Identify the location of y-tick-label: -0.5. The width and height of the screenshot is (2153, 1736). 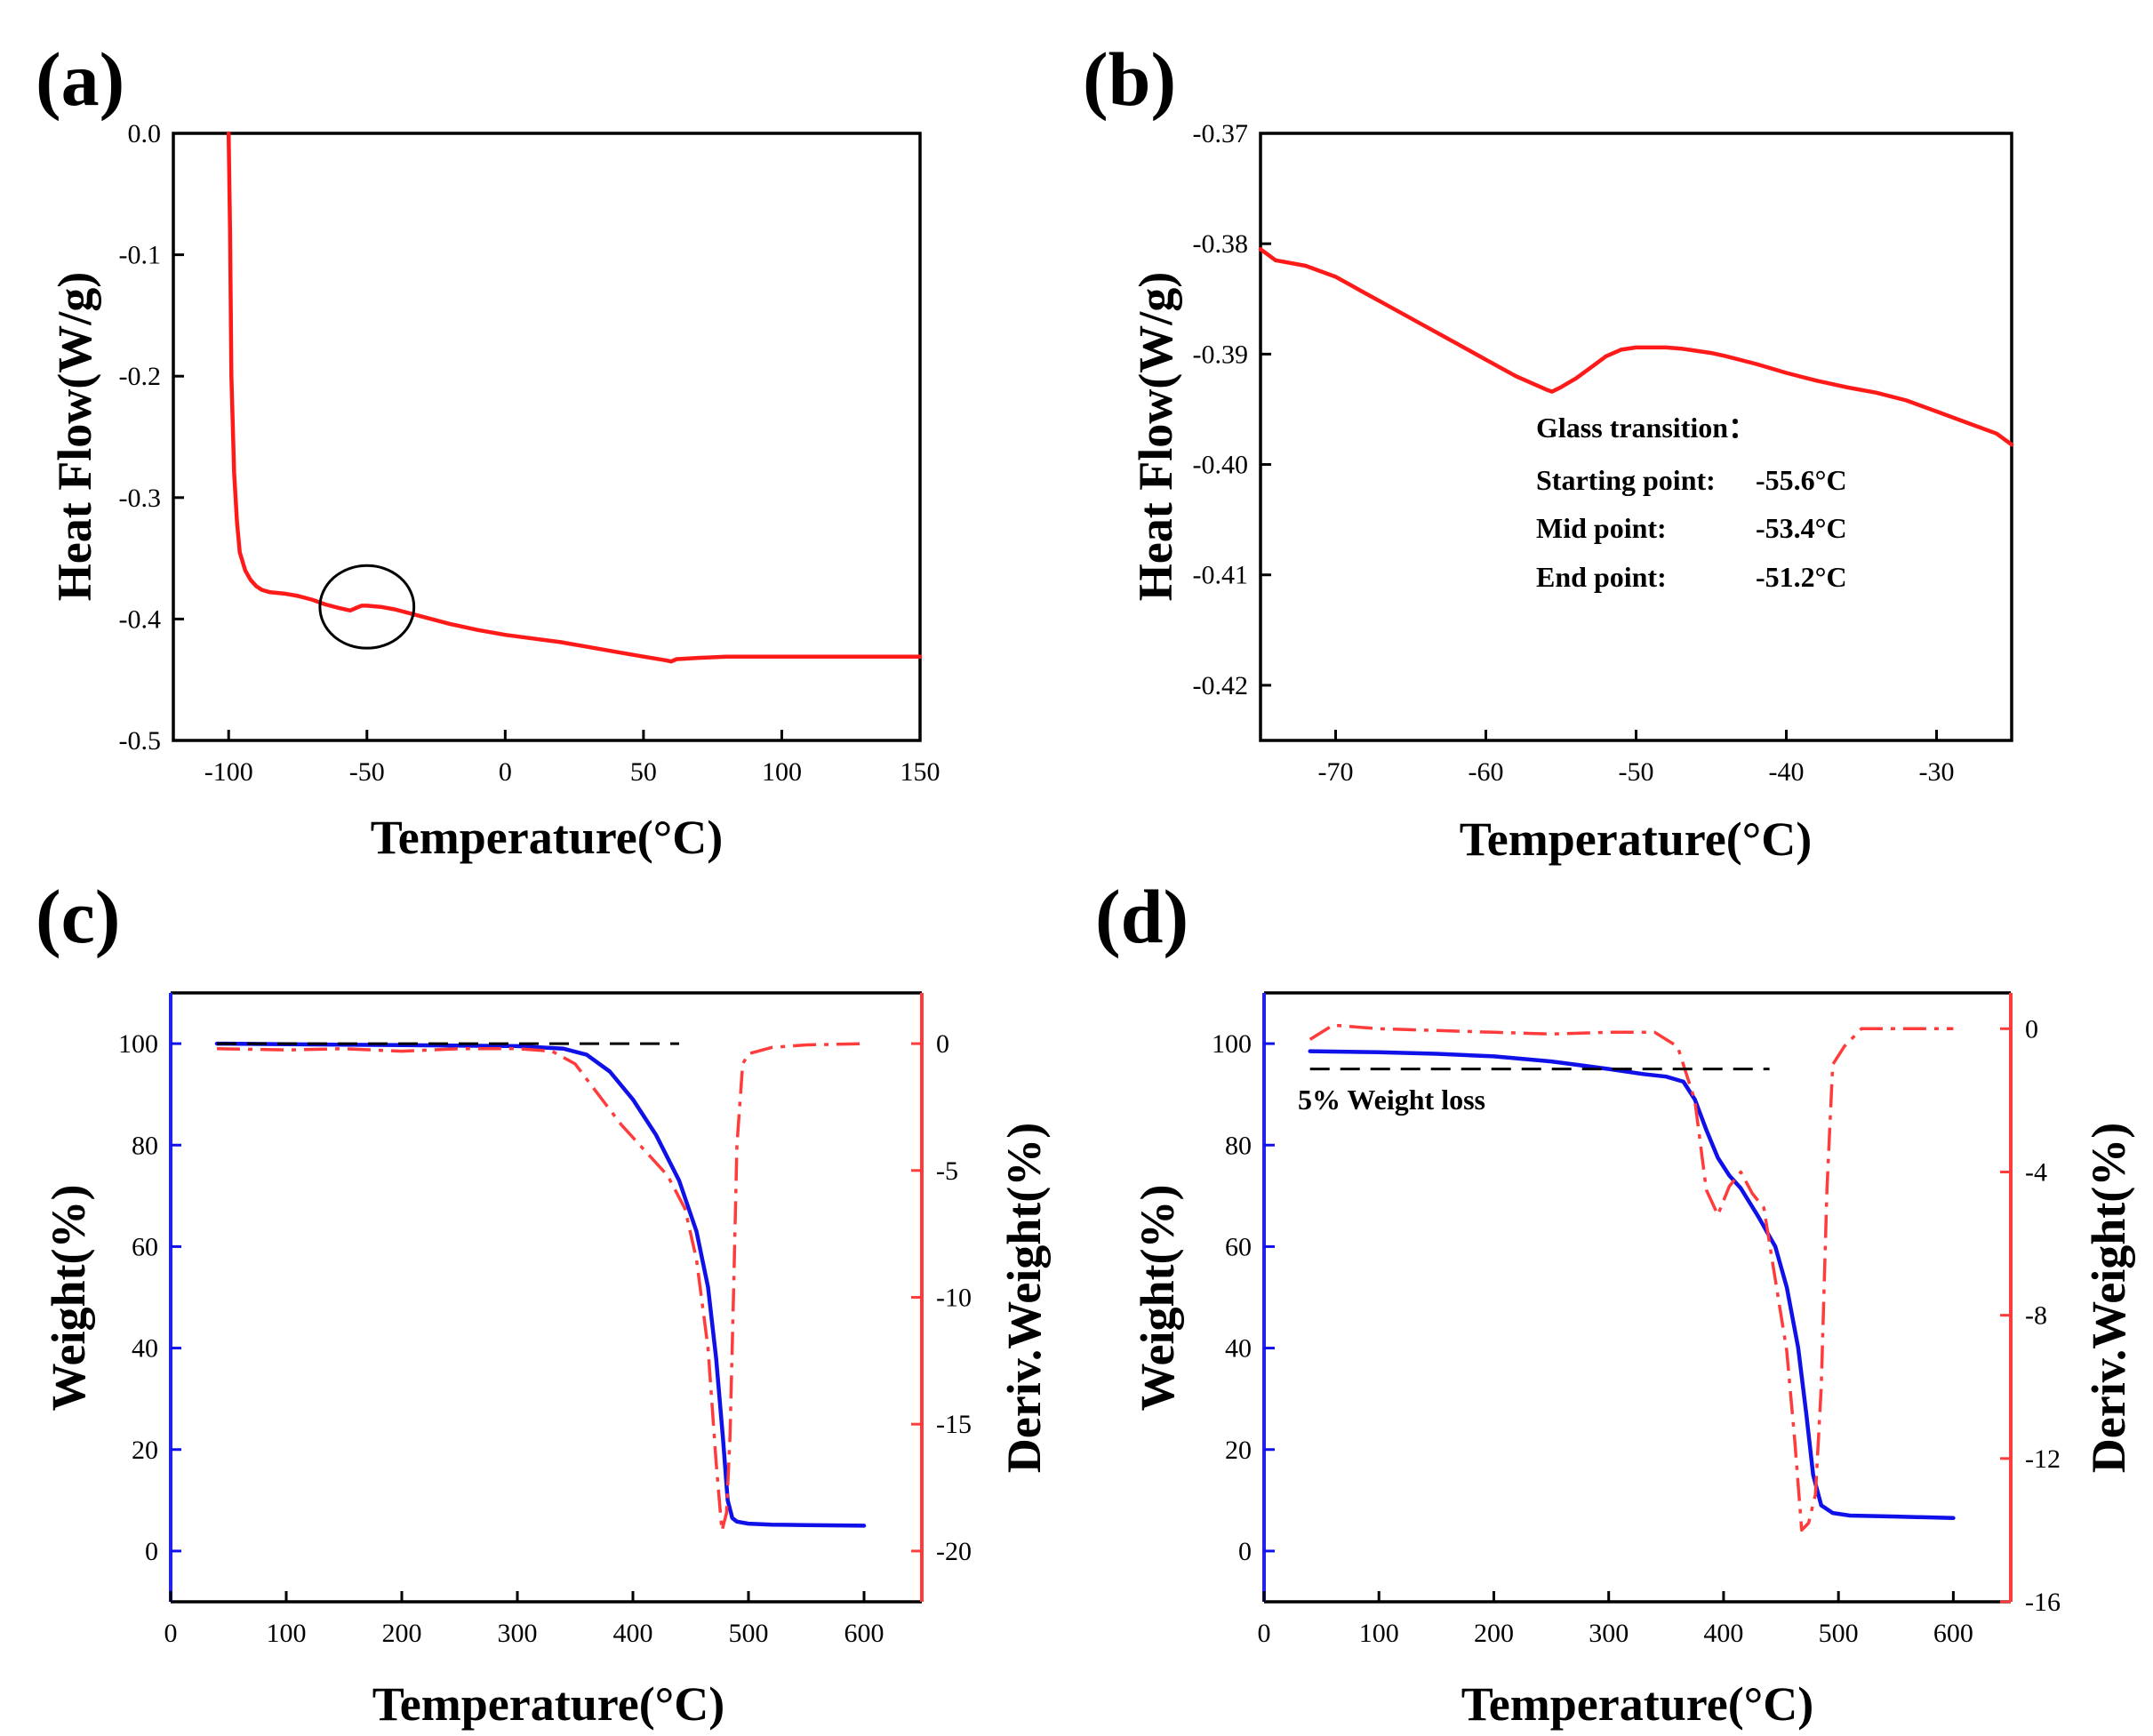
(140, 741).